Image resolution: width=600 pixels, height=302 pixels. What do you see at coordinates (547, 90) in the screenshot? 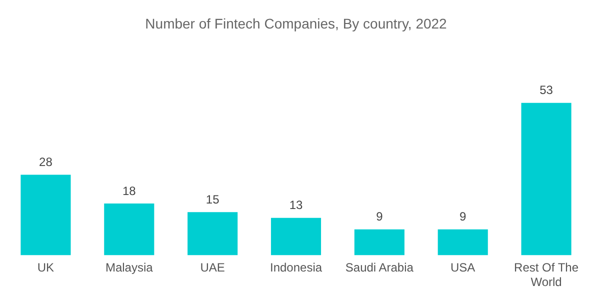
I see `data-label: 53` at bounding box center [547, 90].